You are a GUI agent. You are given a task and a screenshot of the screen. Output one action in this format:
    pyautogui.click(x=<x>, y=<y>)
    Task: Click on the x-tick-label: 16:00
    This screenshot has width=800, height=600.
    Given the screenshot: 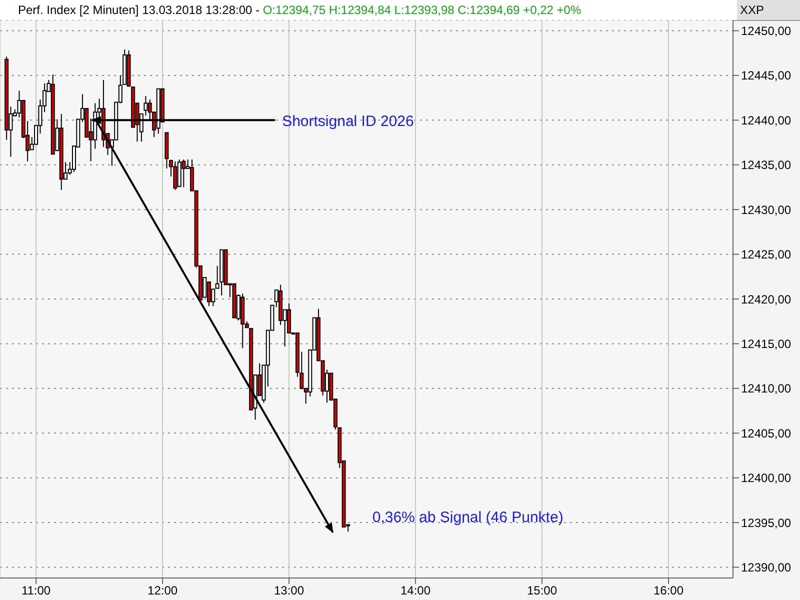 What is the action you would take?
    pyautogui.click(x=668, y=591)
    